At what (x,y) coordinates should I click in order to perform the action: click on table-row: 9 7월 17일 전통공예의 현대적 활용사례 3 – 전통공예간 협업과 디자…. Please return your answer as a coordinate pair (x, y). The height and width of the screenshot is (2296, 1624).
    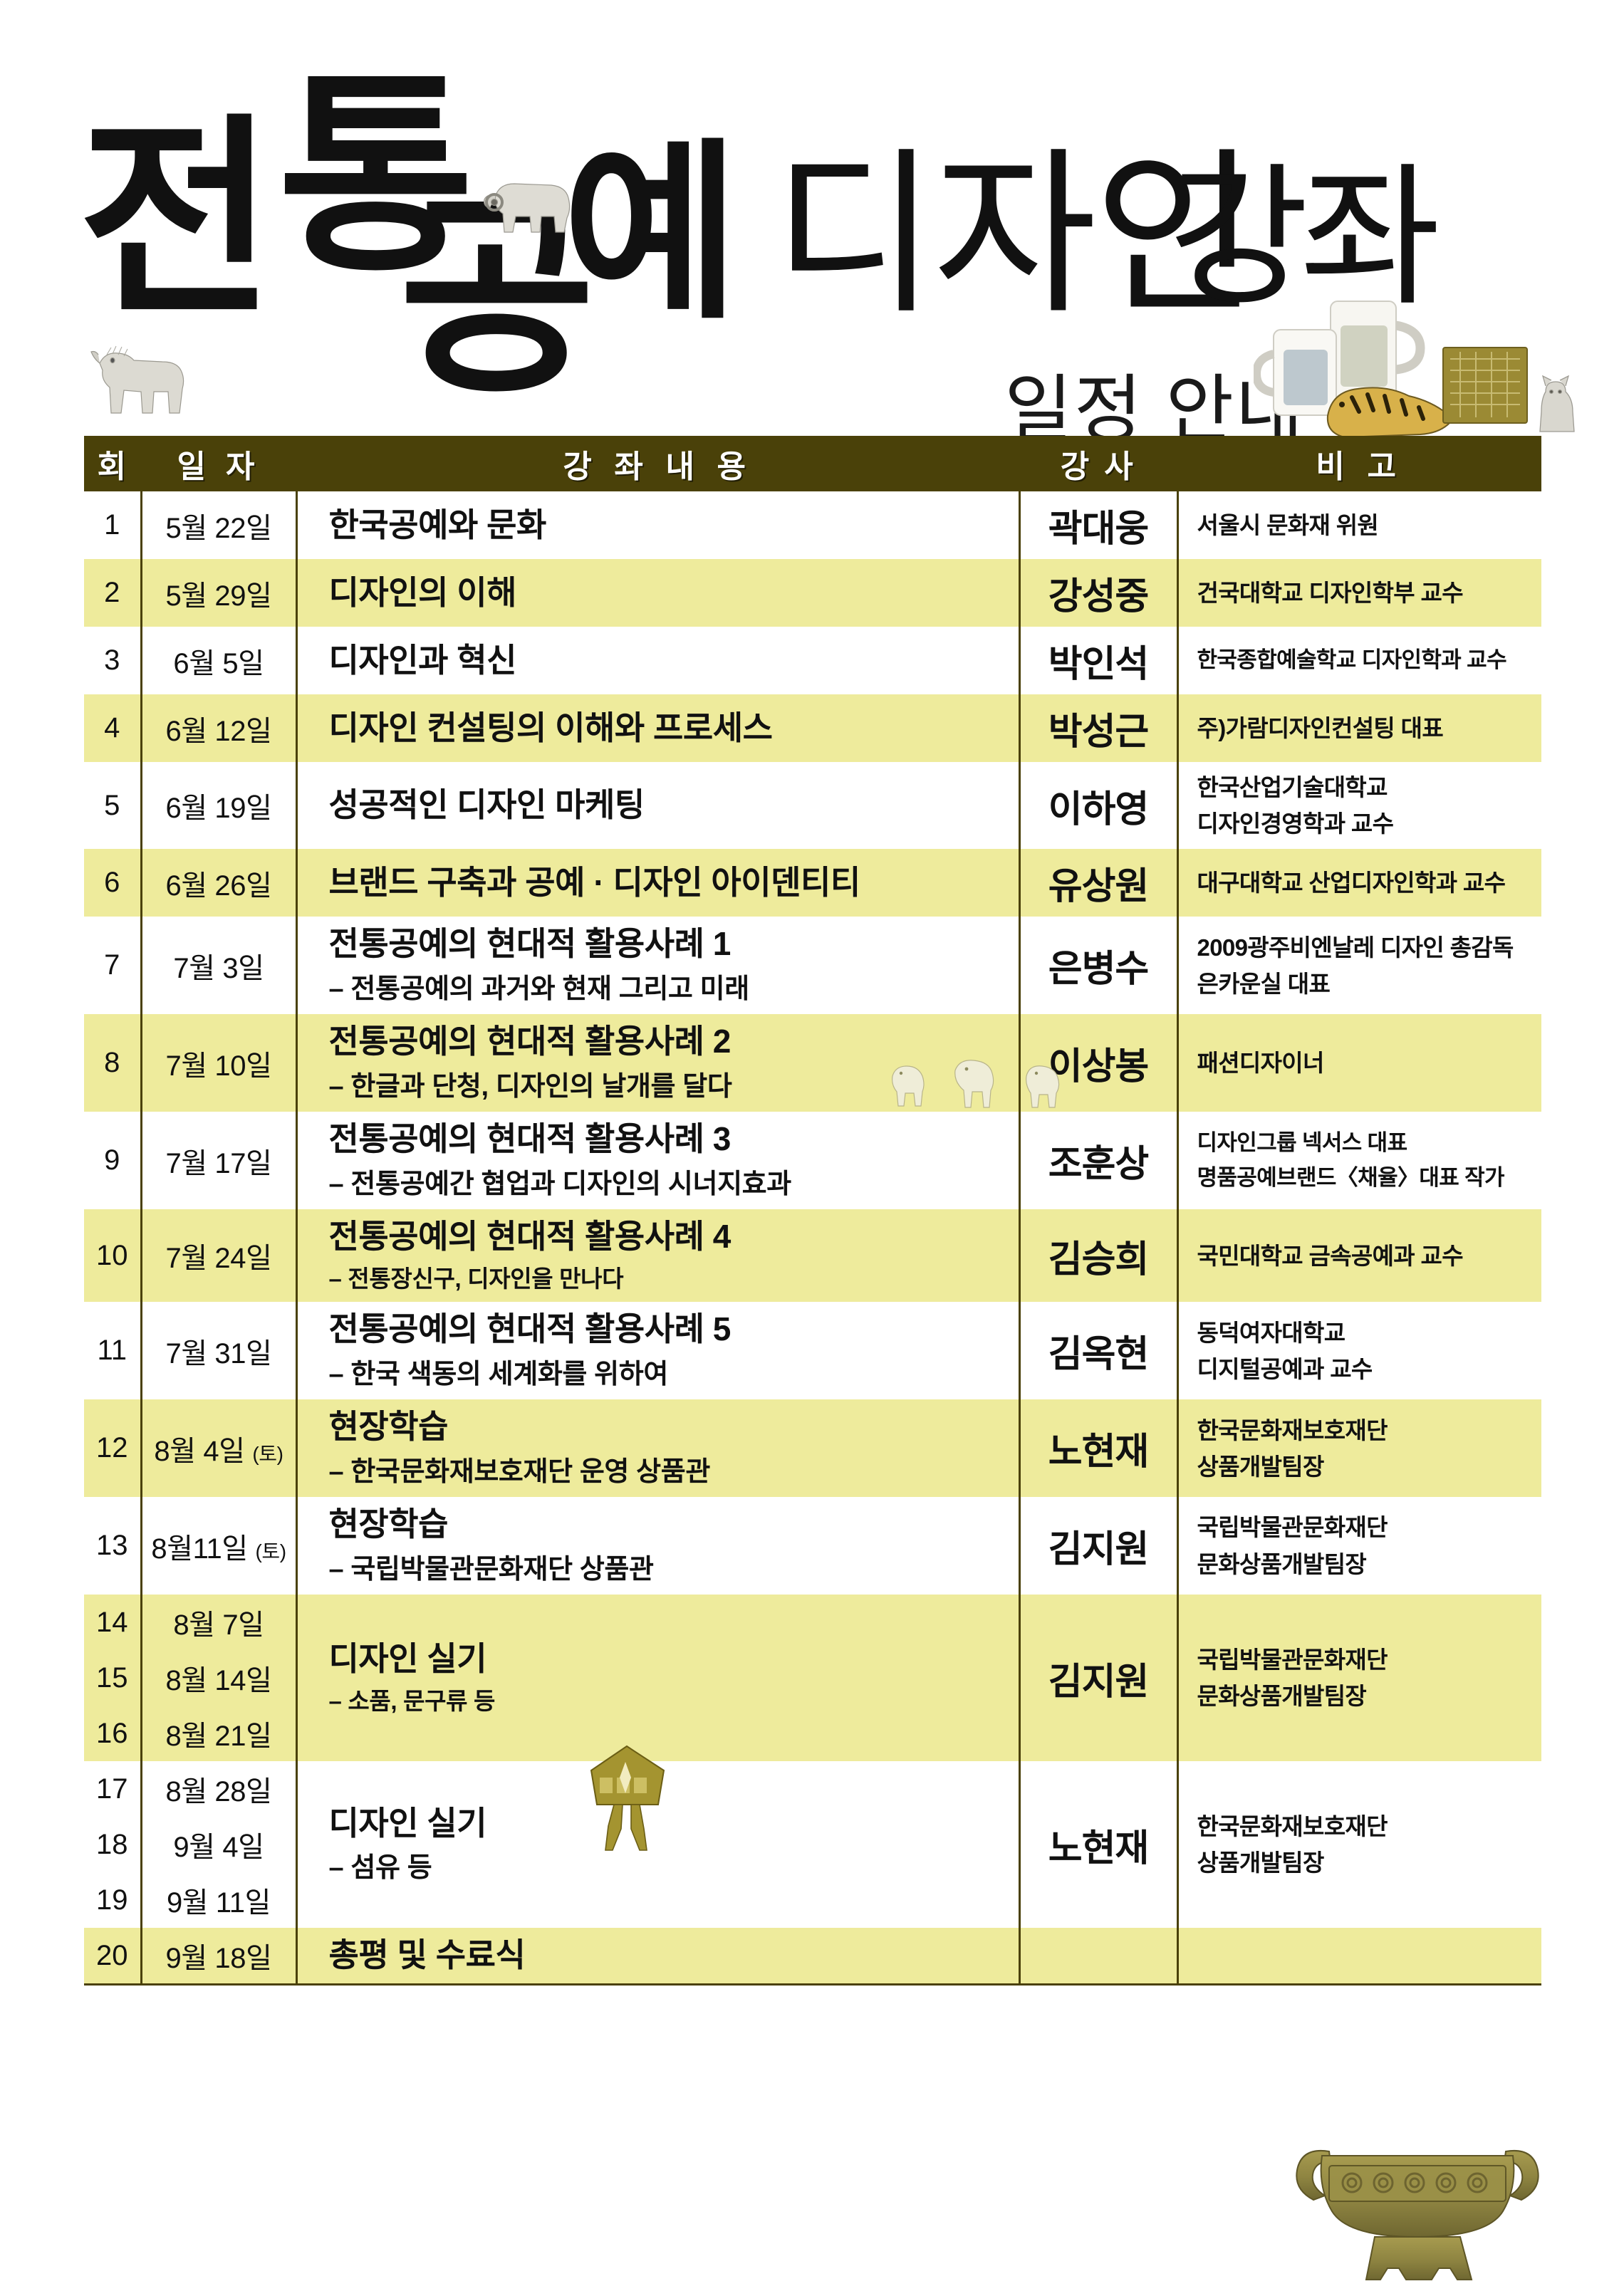
    Looking at the image, I should click on (812, 1160).